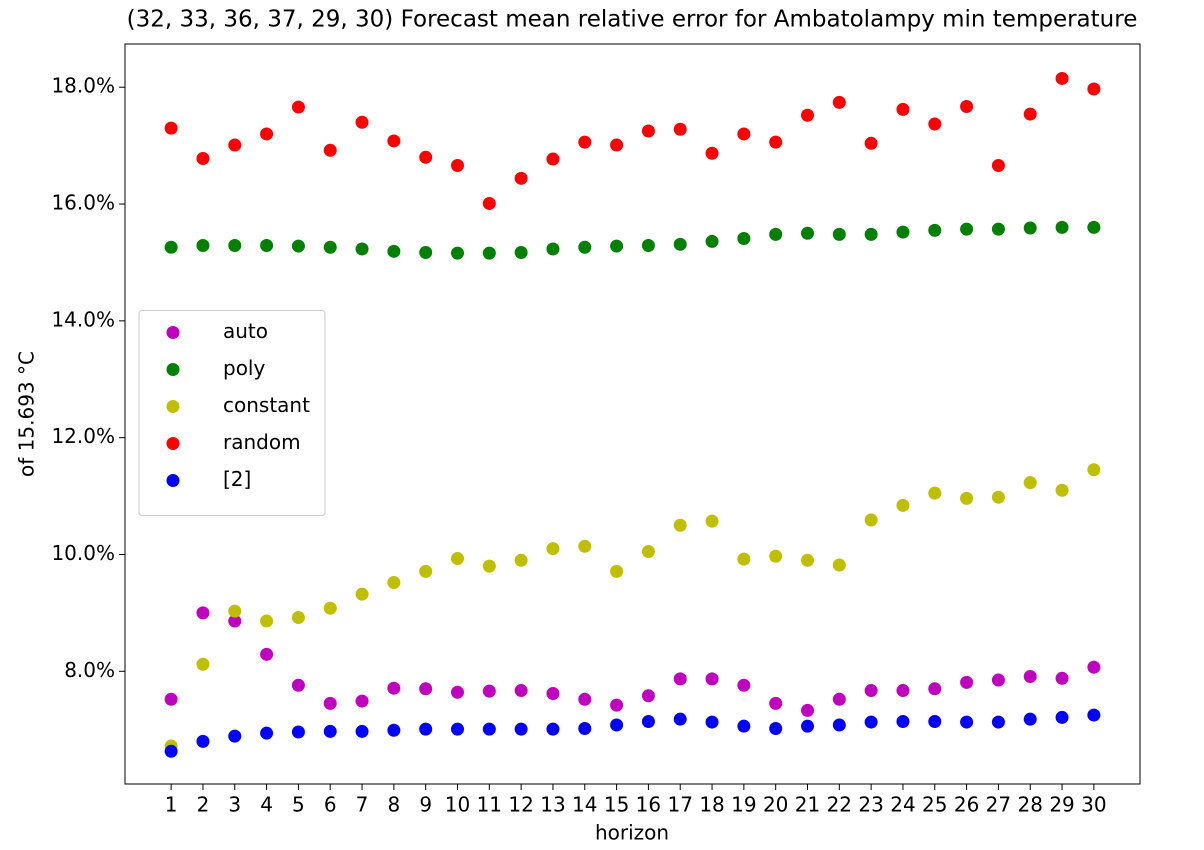 The height and width of the screenshot is (850, 1204). Describe the element at coordinates (711, 805) in the screenshot. I see `x-tick-label: 18` at that location.